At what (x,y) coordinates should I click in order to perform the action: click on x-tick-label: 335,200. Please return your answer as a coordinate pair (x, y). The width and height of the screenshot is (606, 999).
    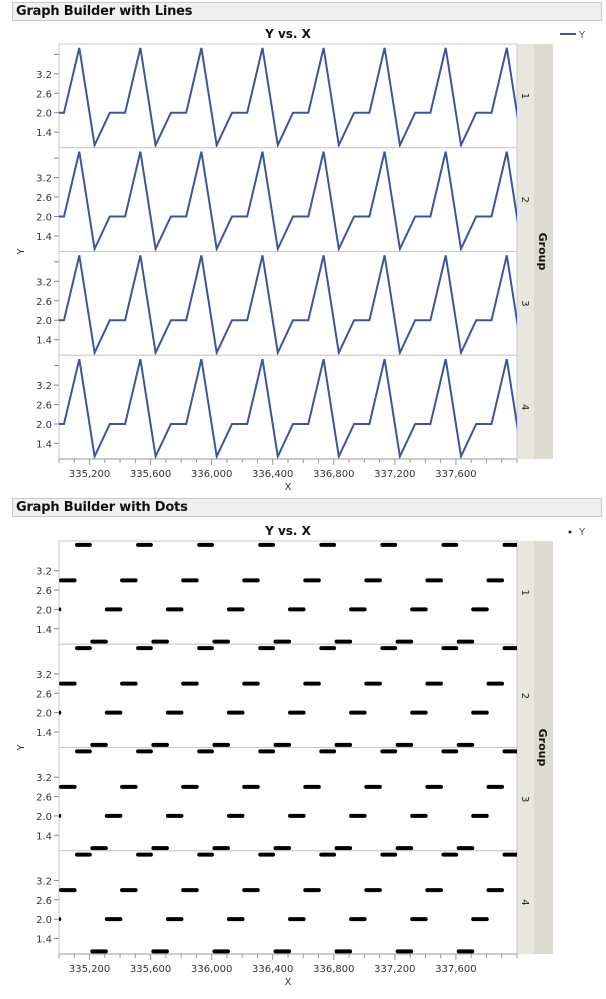
    Looking at the image, I should click on (89, 969).